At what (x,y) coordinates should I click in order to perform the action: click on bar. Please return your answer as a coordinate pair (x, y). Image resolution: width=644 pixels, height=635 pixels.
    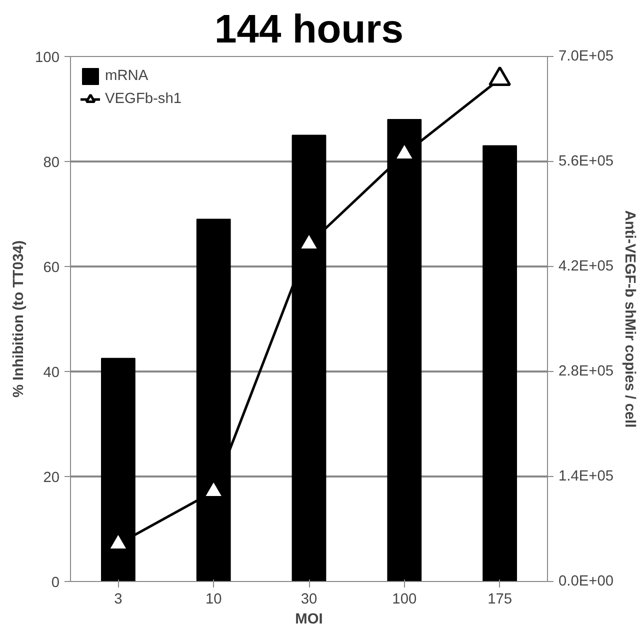
    Looking at the image, I should click on (499, 363).